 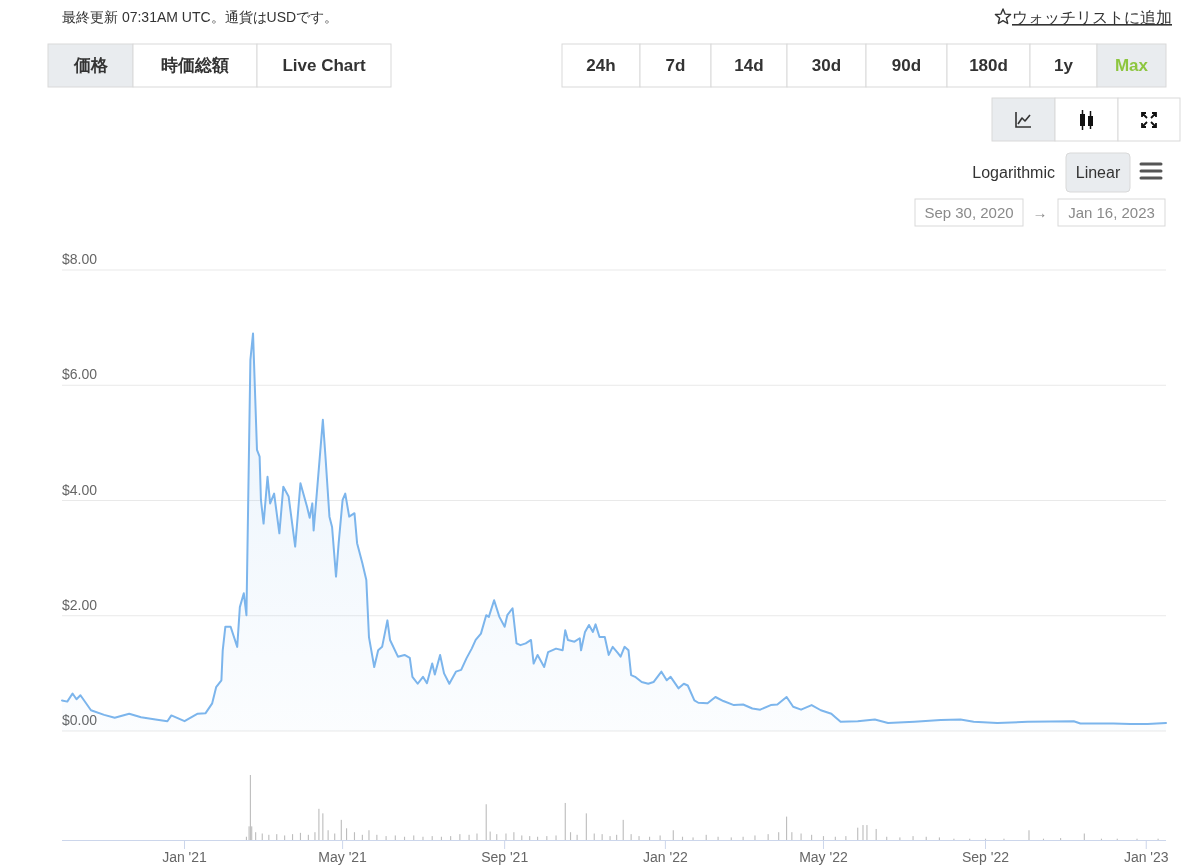 I want to click on y-tick-label: $2.00, so click(x=80, y=604).